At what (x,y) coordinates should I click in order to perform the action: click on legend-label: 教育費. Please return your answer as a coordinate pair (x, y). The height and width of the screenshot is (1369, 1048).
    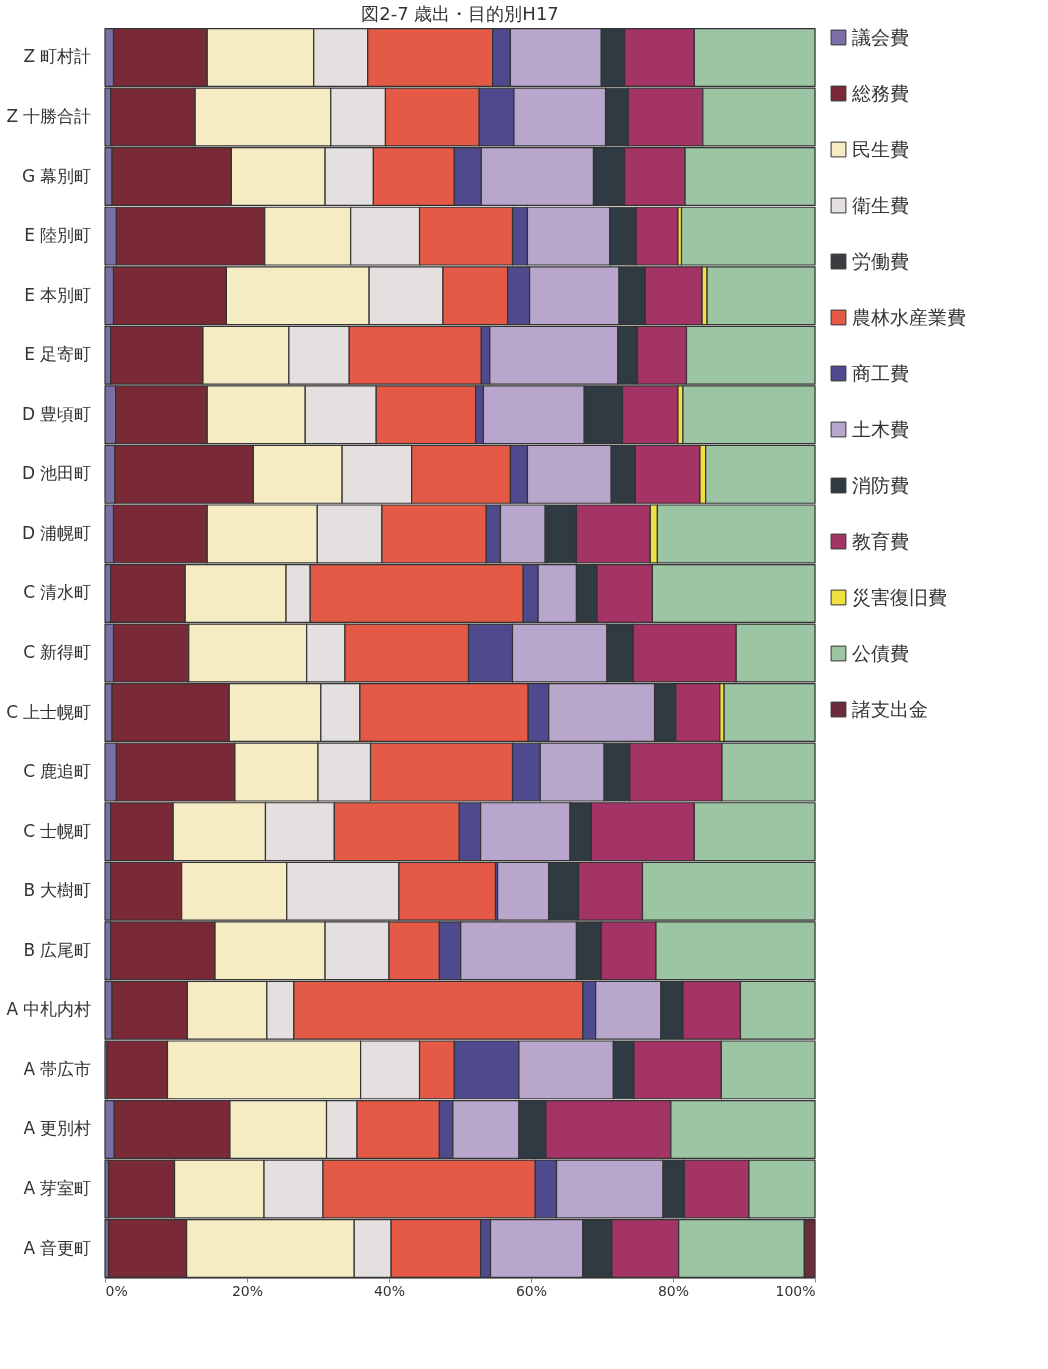
    Looking at the image, I should click on (880, 540).